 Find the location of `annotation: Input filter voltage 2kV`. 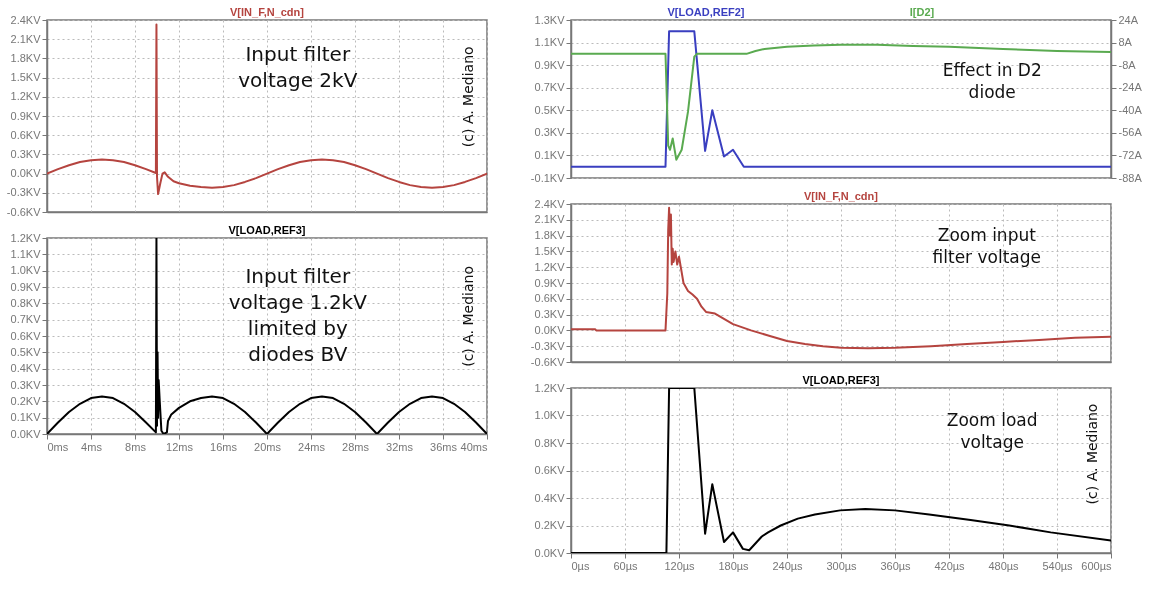

annotation: Input filter voltage 2kV is located at coordinates (298, 66).